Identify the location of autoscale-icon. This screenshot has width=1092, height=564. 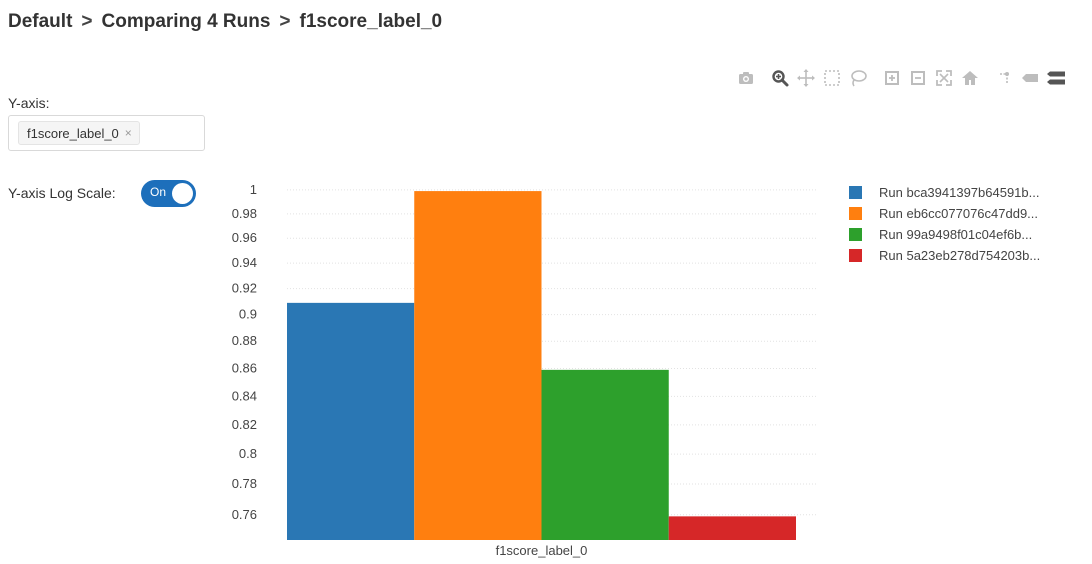
(944, 78).